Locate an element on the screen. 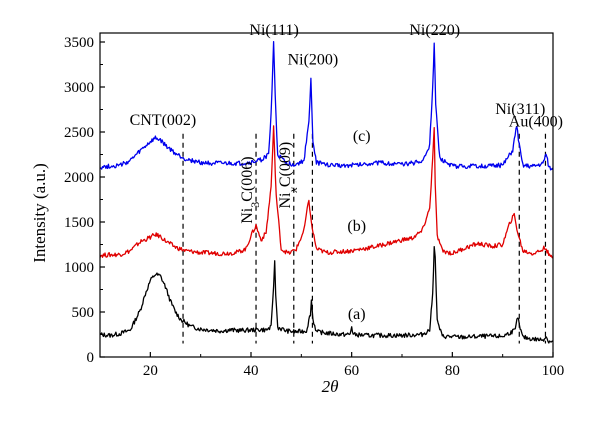 This screenshot has width=600, height=439. peak-label: (c) is located at coordinates (362, 136).